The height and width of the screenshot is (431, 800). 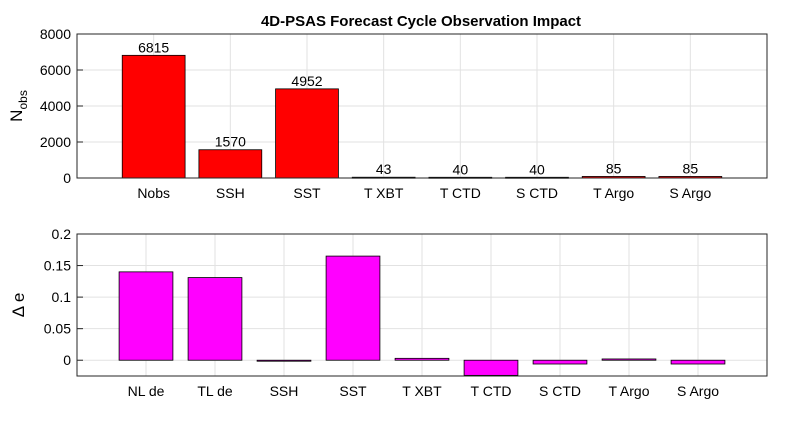 What do you see at coordinates (55, 142) in the screenshot?
I see `y-tick-label: 2000` at bounding box center [55, 142].